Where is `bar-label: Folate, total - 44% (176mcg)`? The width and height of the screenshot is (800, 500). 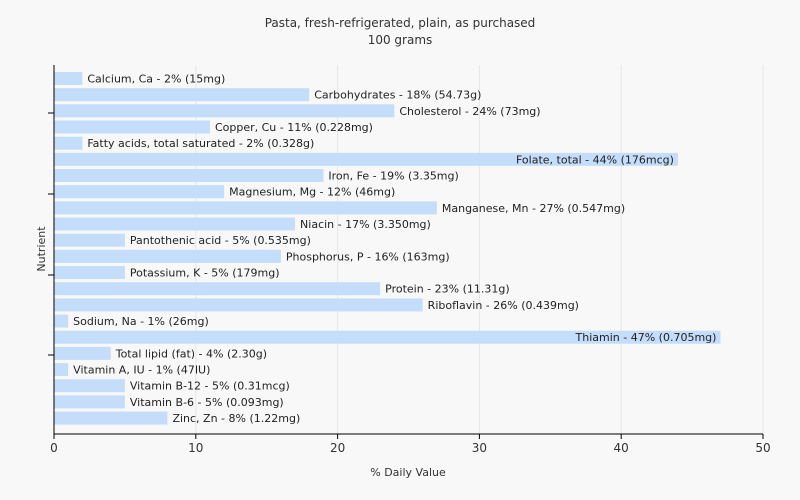
bar-label: Folate, total - 44% (176mcg) is located at coordinates (595, 159).